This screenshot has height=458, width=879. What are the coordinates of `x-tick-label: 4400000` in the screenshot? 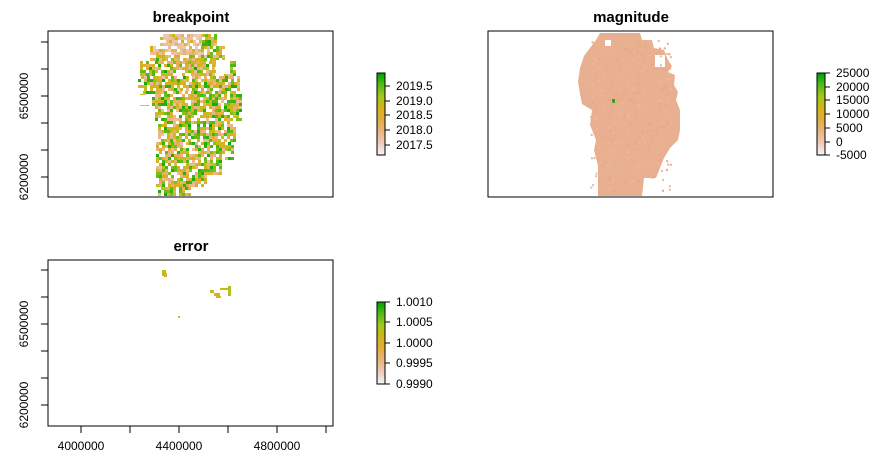 It's located at (179, 446).